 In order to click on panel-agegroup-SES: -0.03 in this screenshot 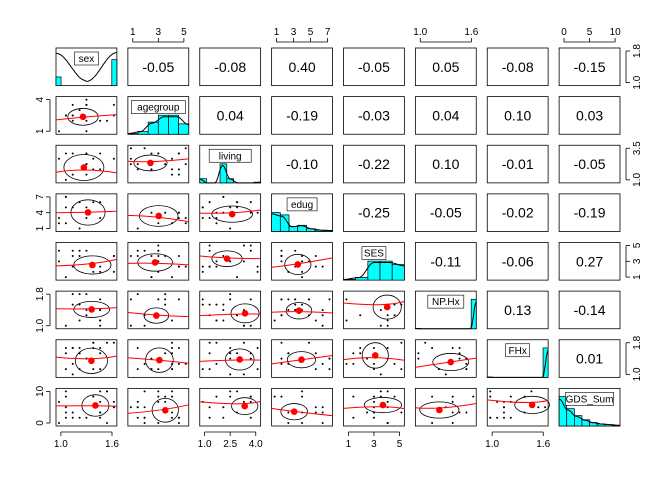, I will do `click(374, 115)`.